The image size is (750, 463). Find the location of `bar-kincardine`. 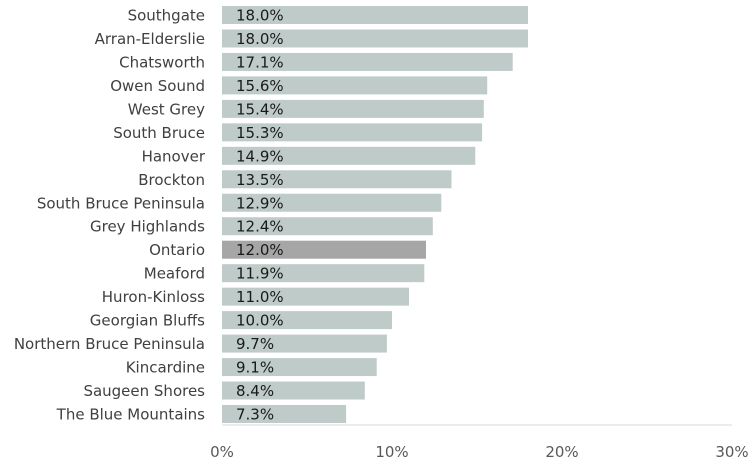

bar-kincardine is located at coordinates (299, 367).